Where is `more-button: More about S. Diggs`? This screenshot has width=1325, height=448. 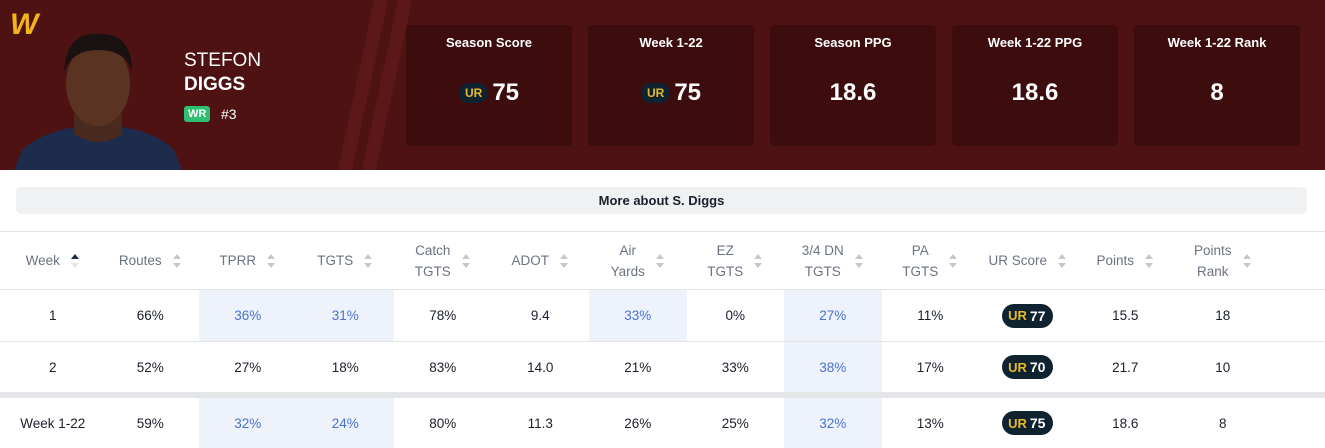
more-button: More about S. Diggs is located at coordinates (661, 200).